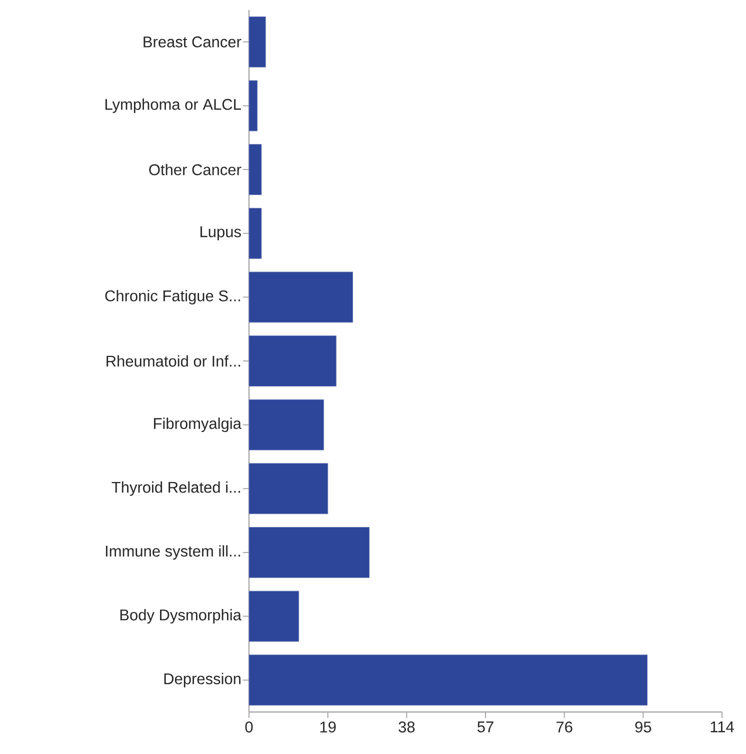 The width and height of the screenshot is (746, 754). What do you see at coordinates (202, 680) in the screenshot?
I see `y-tick-label: Depression` at bounding box center [202, 680].